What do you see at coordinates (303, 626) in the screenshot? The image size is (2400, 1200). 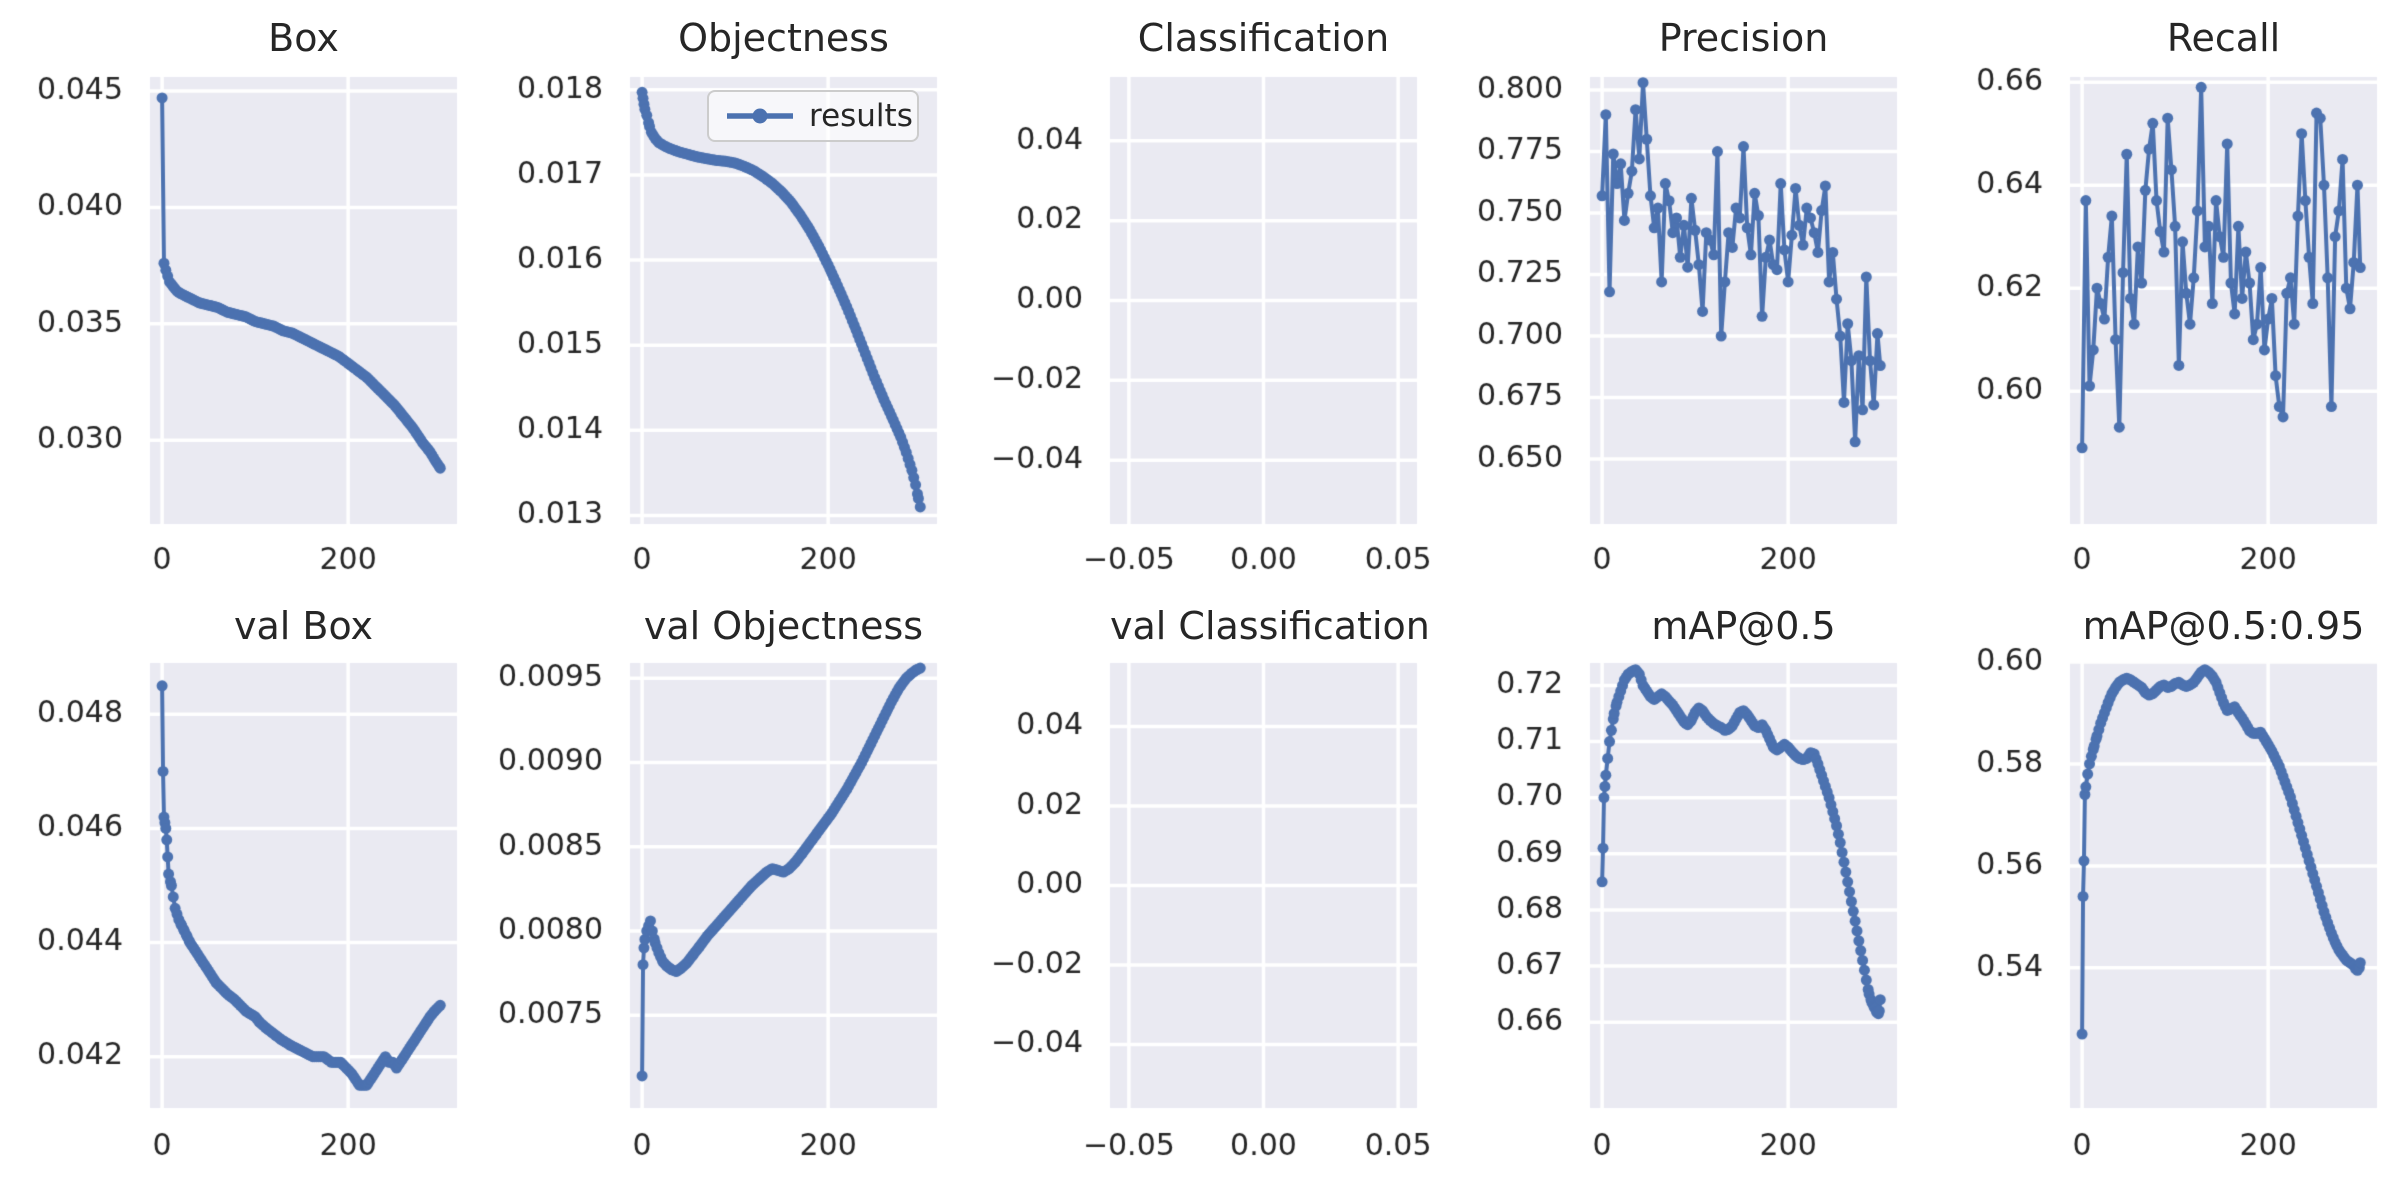 I see `subplot-title-val-box: val Box` at bounding box center [303, 626].